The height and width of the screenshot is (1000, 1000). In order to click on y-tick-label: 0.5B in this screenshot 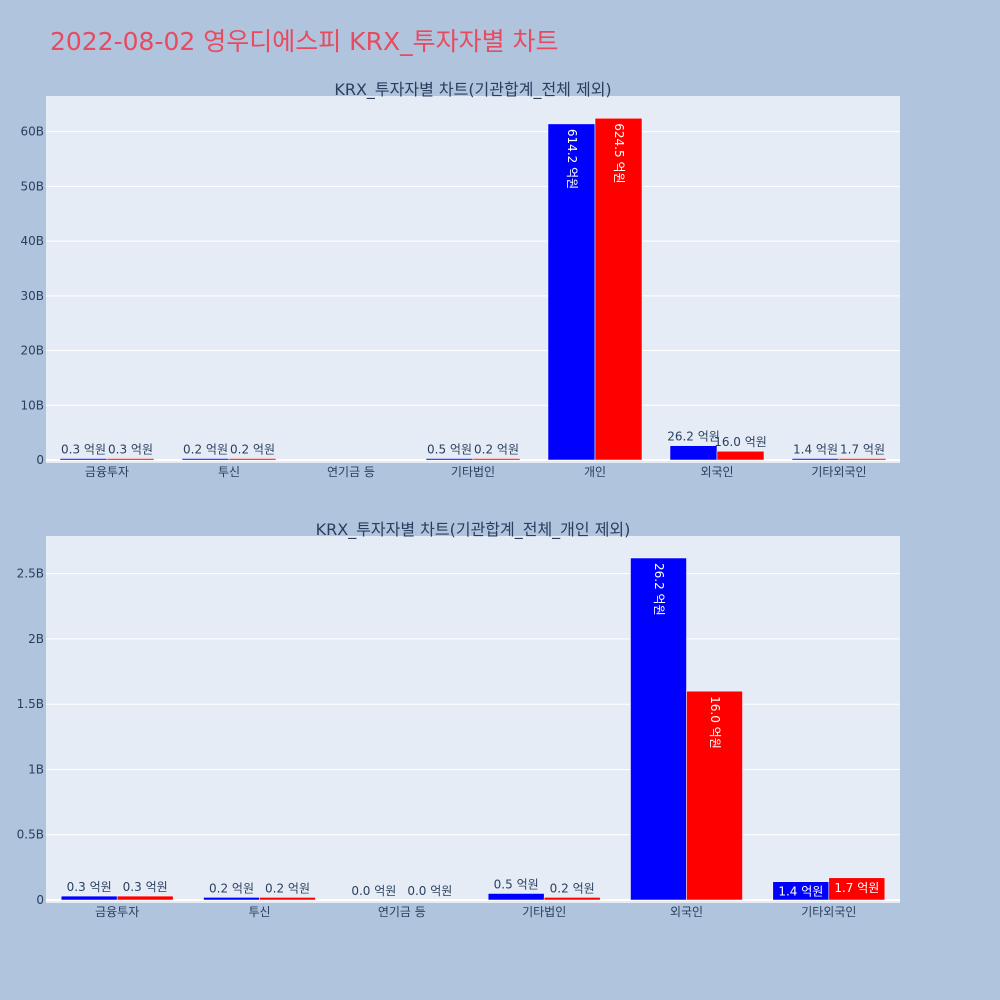, I will do `click(30, 835)`.